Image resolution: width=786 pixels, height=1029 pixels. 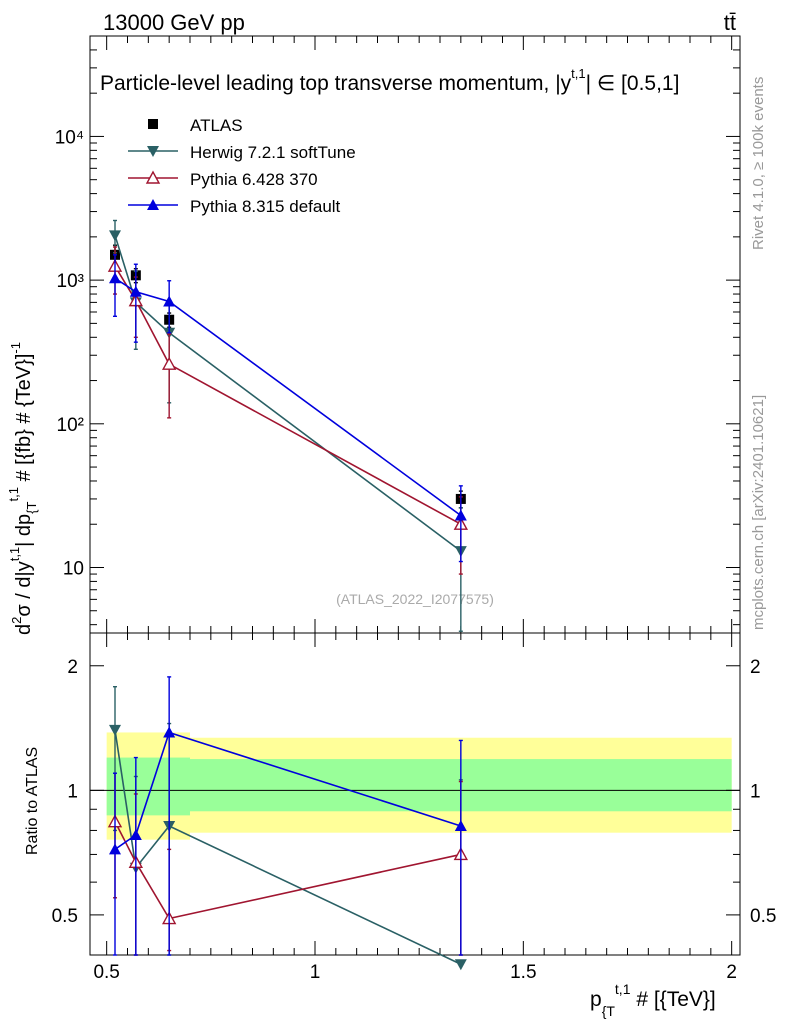 I want to click on series-pythia-8-315-default, so click(x=288, y=408).